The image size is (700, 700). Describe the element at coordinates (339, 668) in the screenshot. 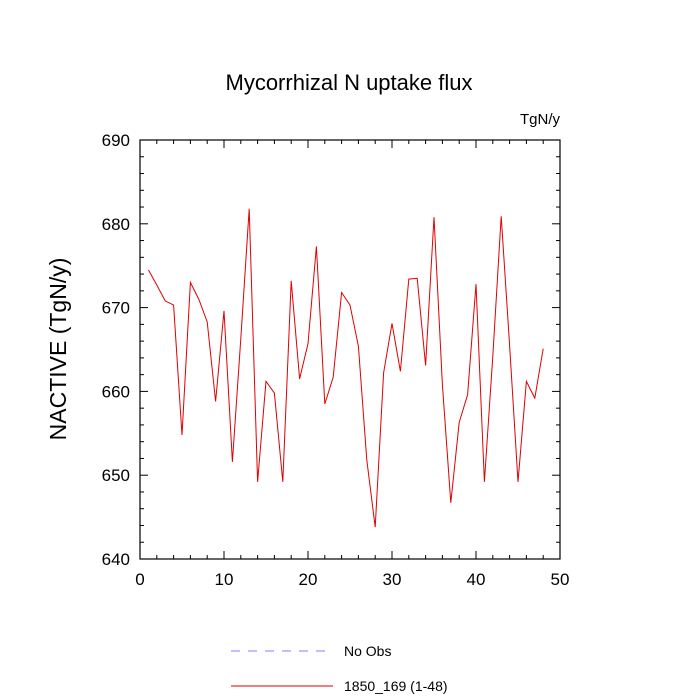

I see `legend: No Obs 1850_169 (1-48)` at that location.